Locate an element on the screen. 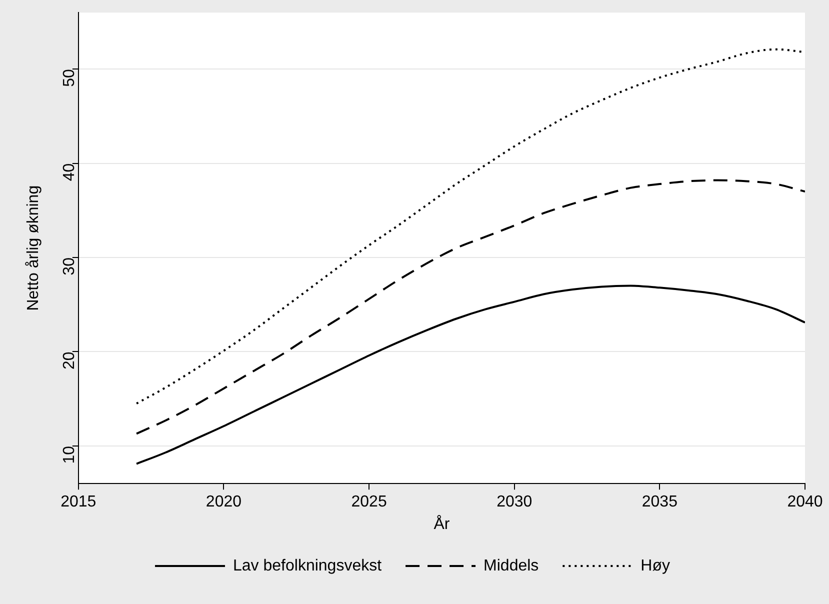 The height and width of the screenshot is (604, 829). x-tick-label: 2020 is located at coordinates (224, 502).